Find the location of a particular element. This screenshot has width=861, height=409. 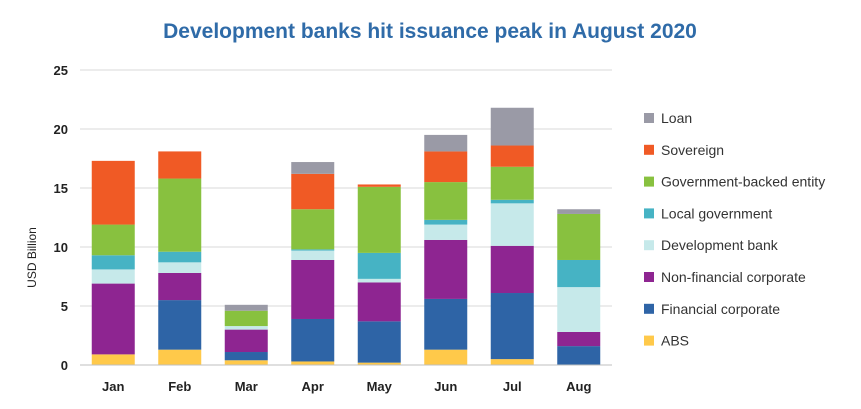

bar-segment-may-non-financial-corporate is located at coordinates (379, 302).